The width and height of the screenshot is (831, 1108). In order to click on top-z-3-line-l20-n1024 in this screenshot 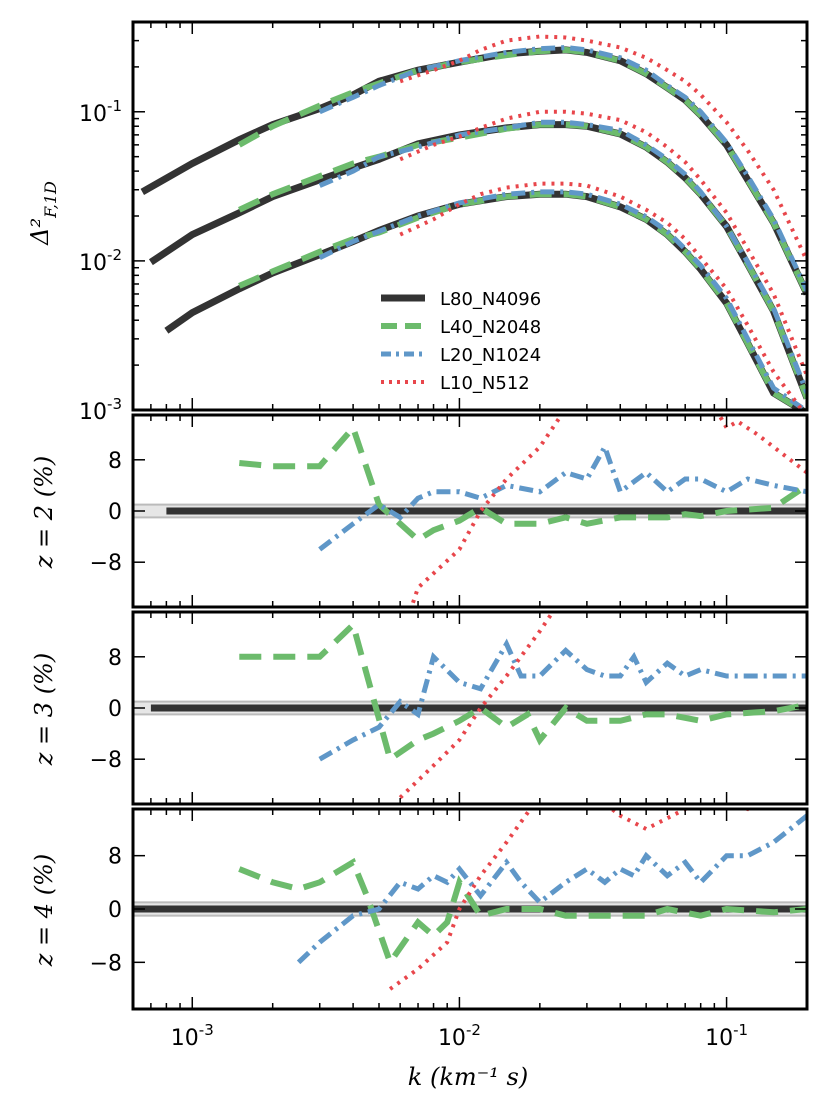, I will do `click(562, 256)`.